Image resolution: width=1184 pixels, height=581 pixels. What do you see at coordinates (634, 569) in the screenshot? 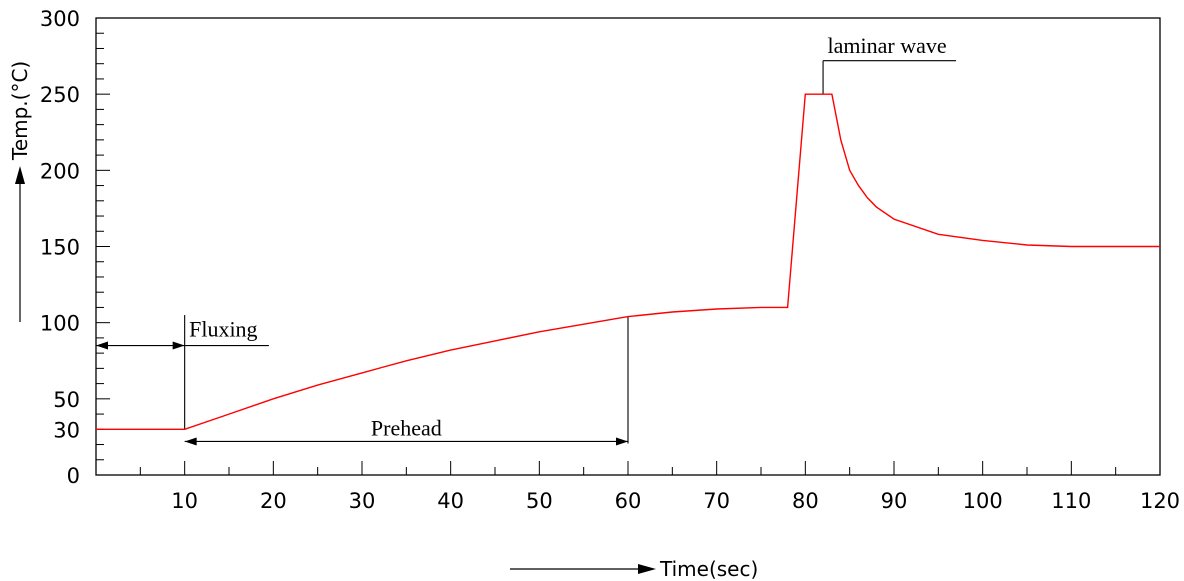
I see `x-axis-title-group: Time(sec)` at bounding box center [634, 569].